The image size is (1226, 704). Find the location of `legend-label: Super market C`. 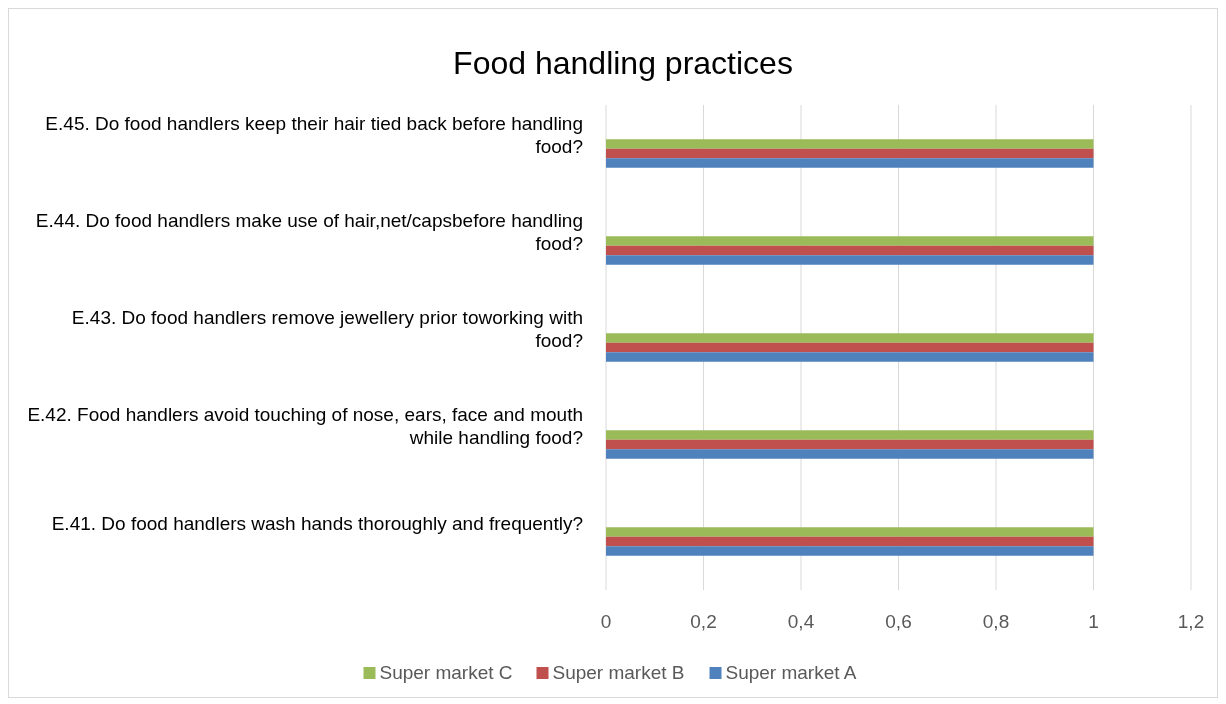

legend-label: Super market C is located at coordinates (446, 672).